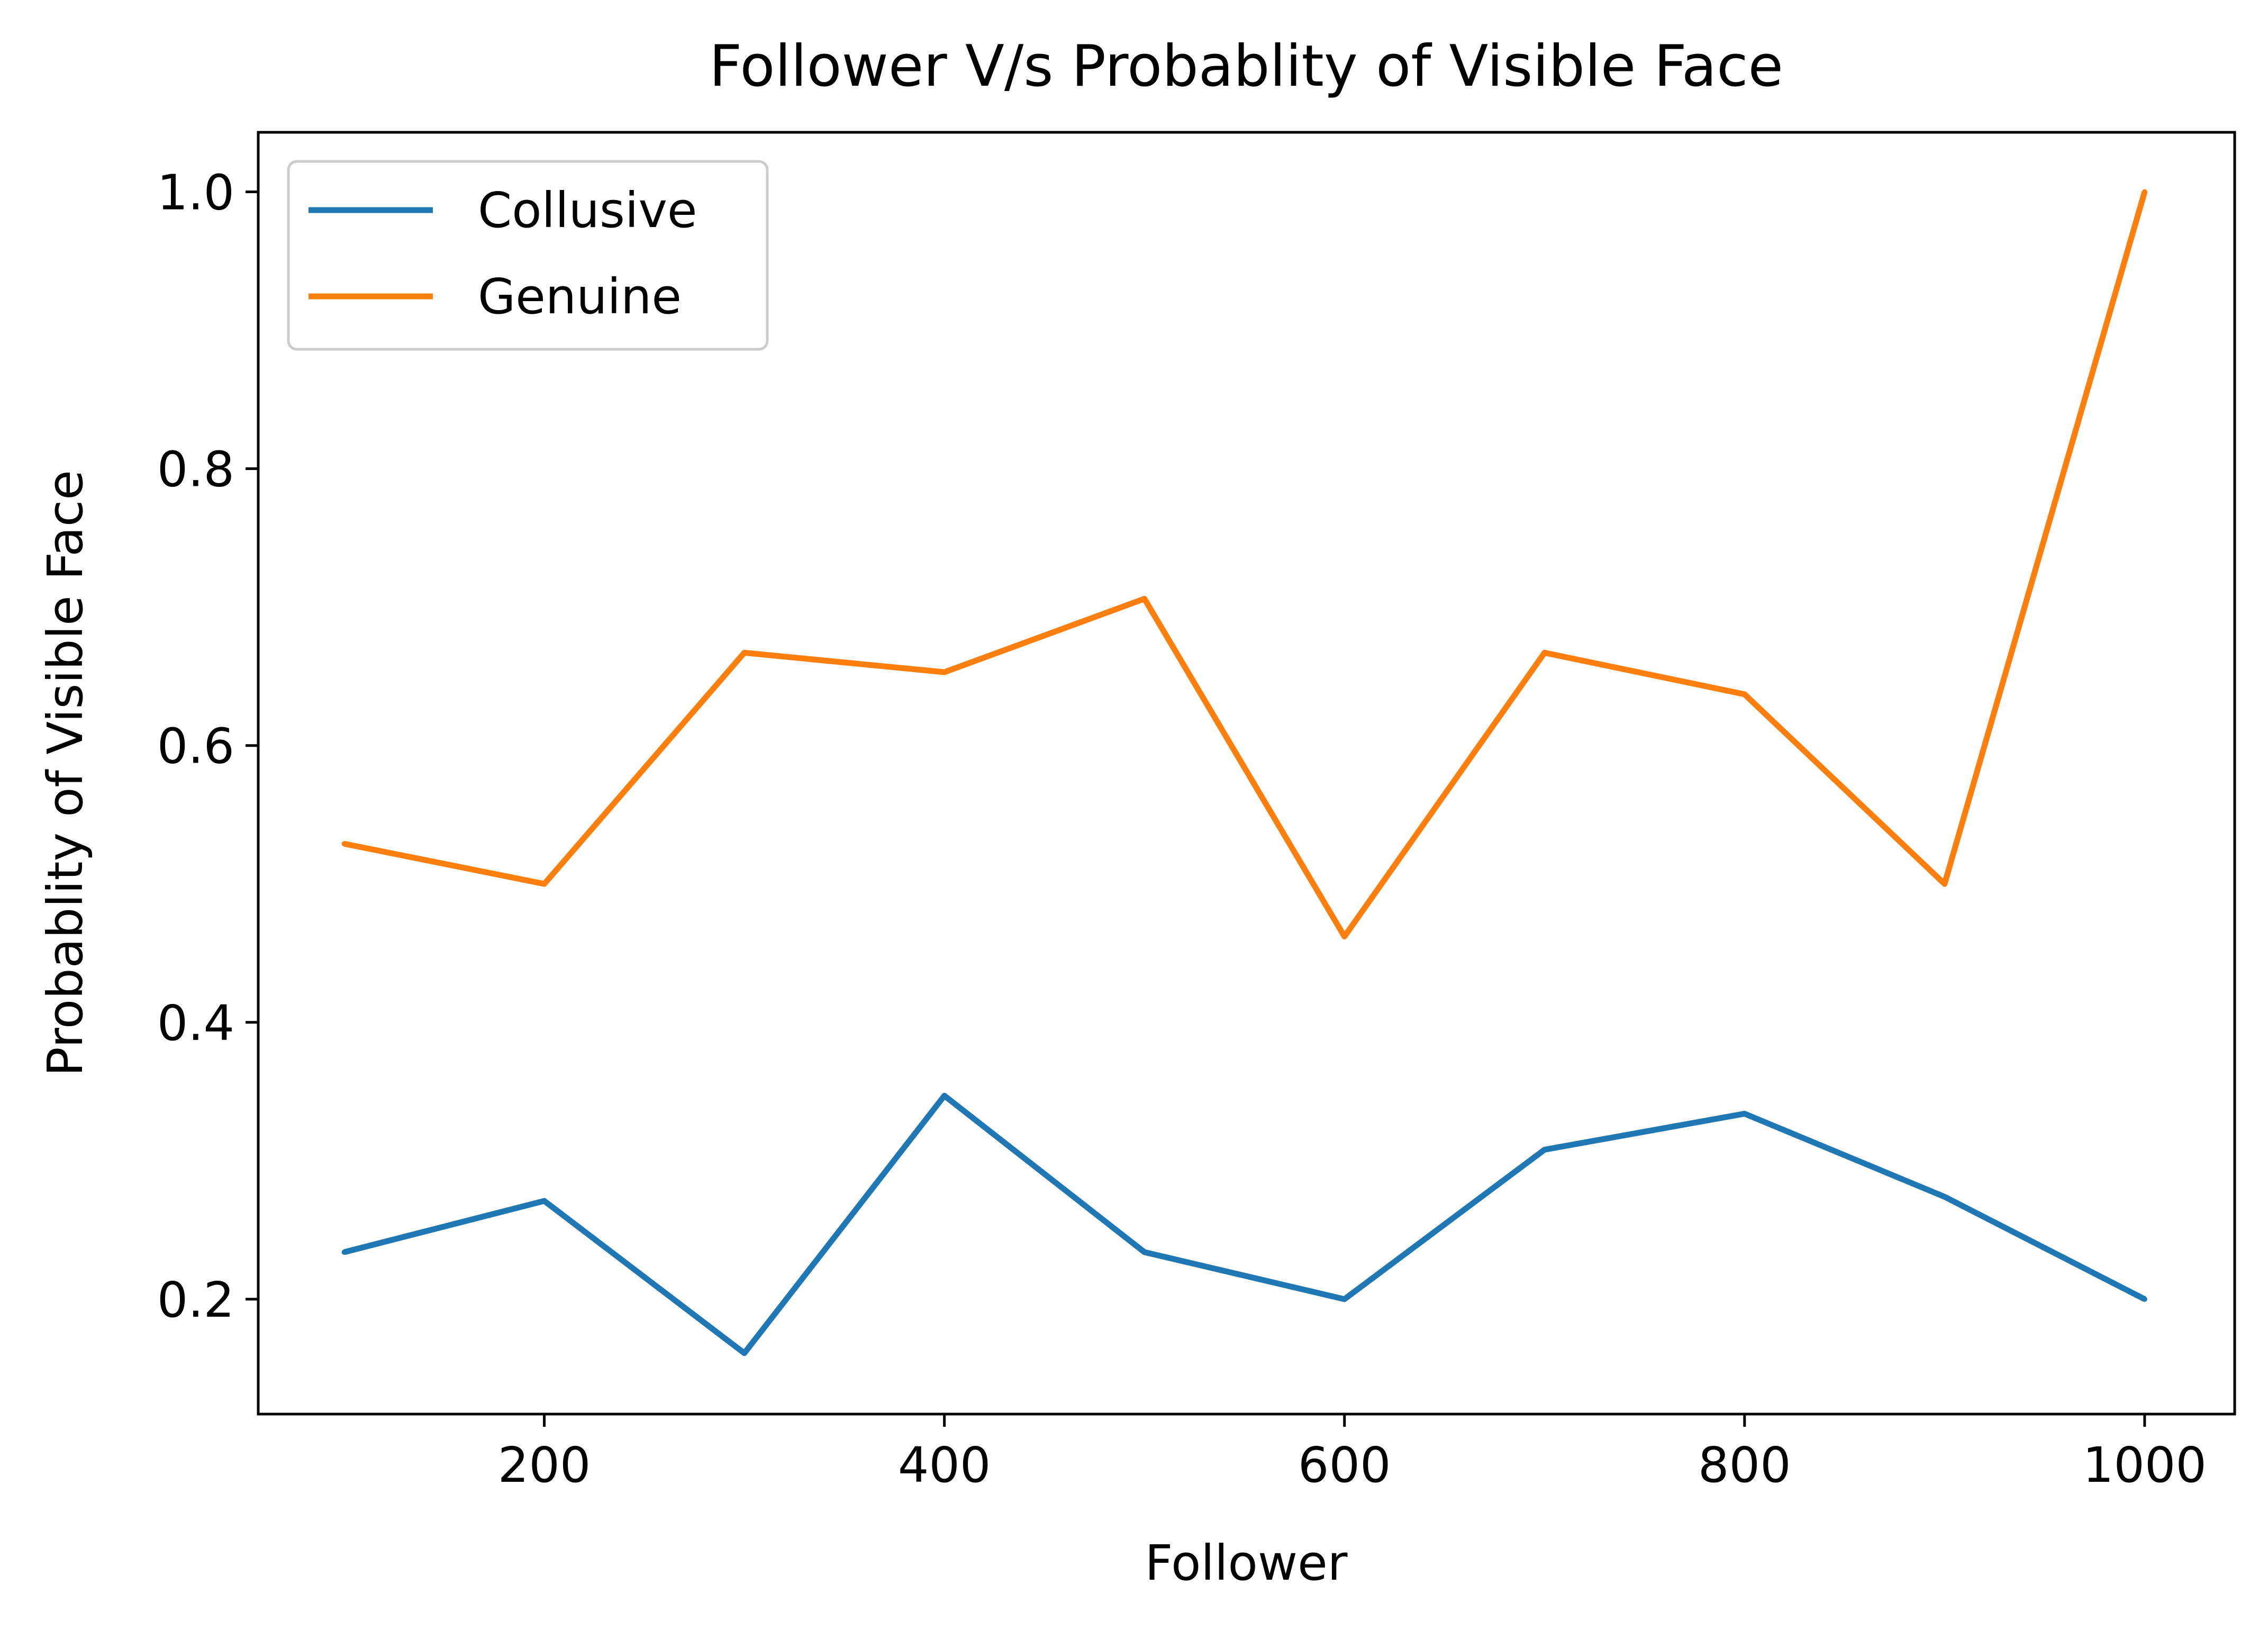 Image resolution: width=2268 pixels, height=1630 pixels. Describe the element at coordinates (544, 1465) in the screenshot. I see `x-tick-label: 200` at that location.